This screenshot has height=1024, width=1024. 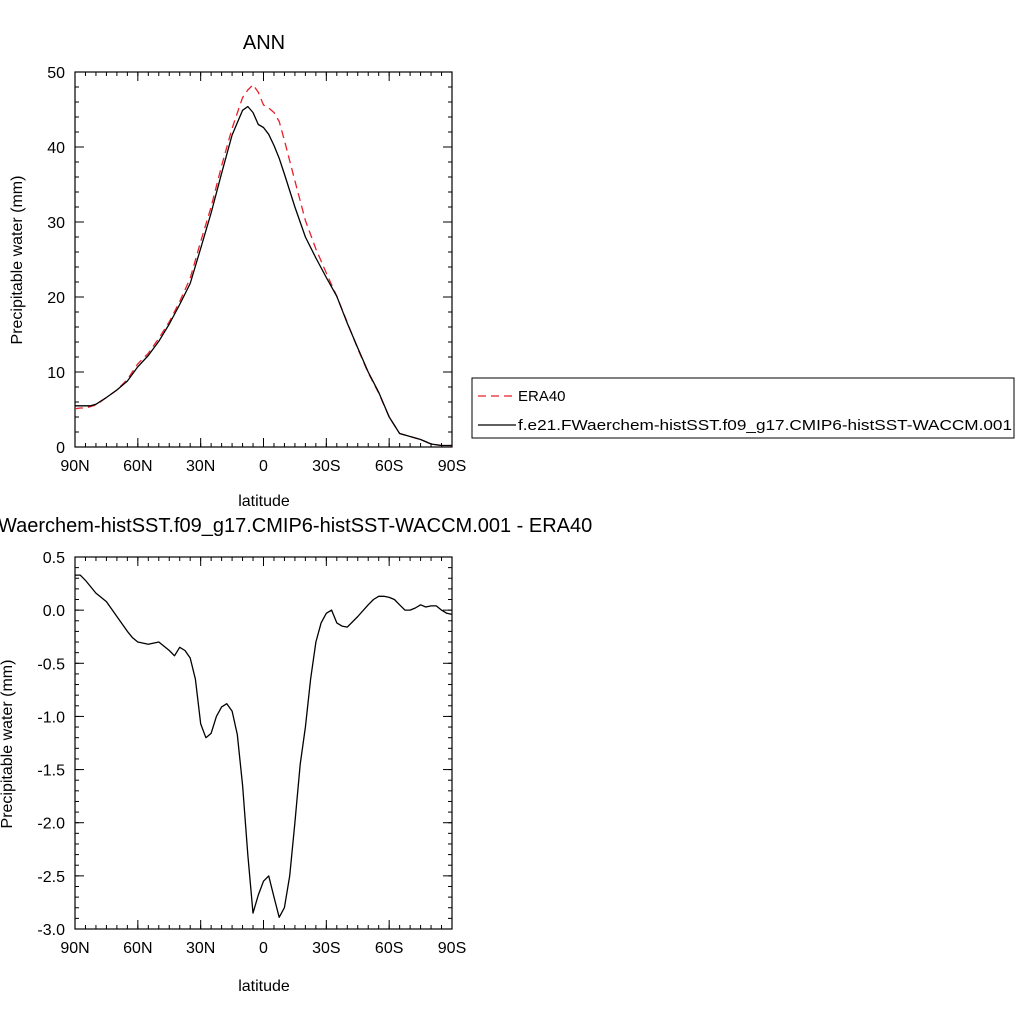 What do you see at coordinates (17, 260) in the screenshot?
I see `top-chart-ylabel: Precipitable water (mm)` at bounding box center [17, 260].